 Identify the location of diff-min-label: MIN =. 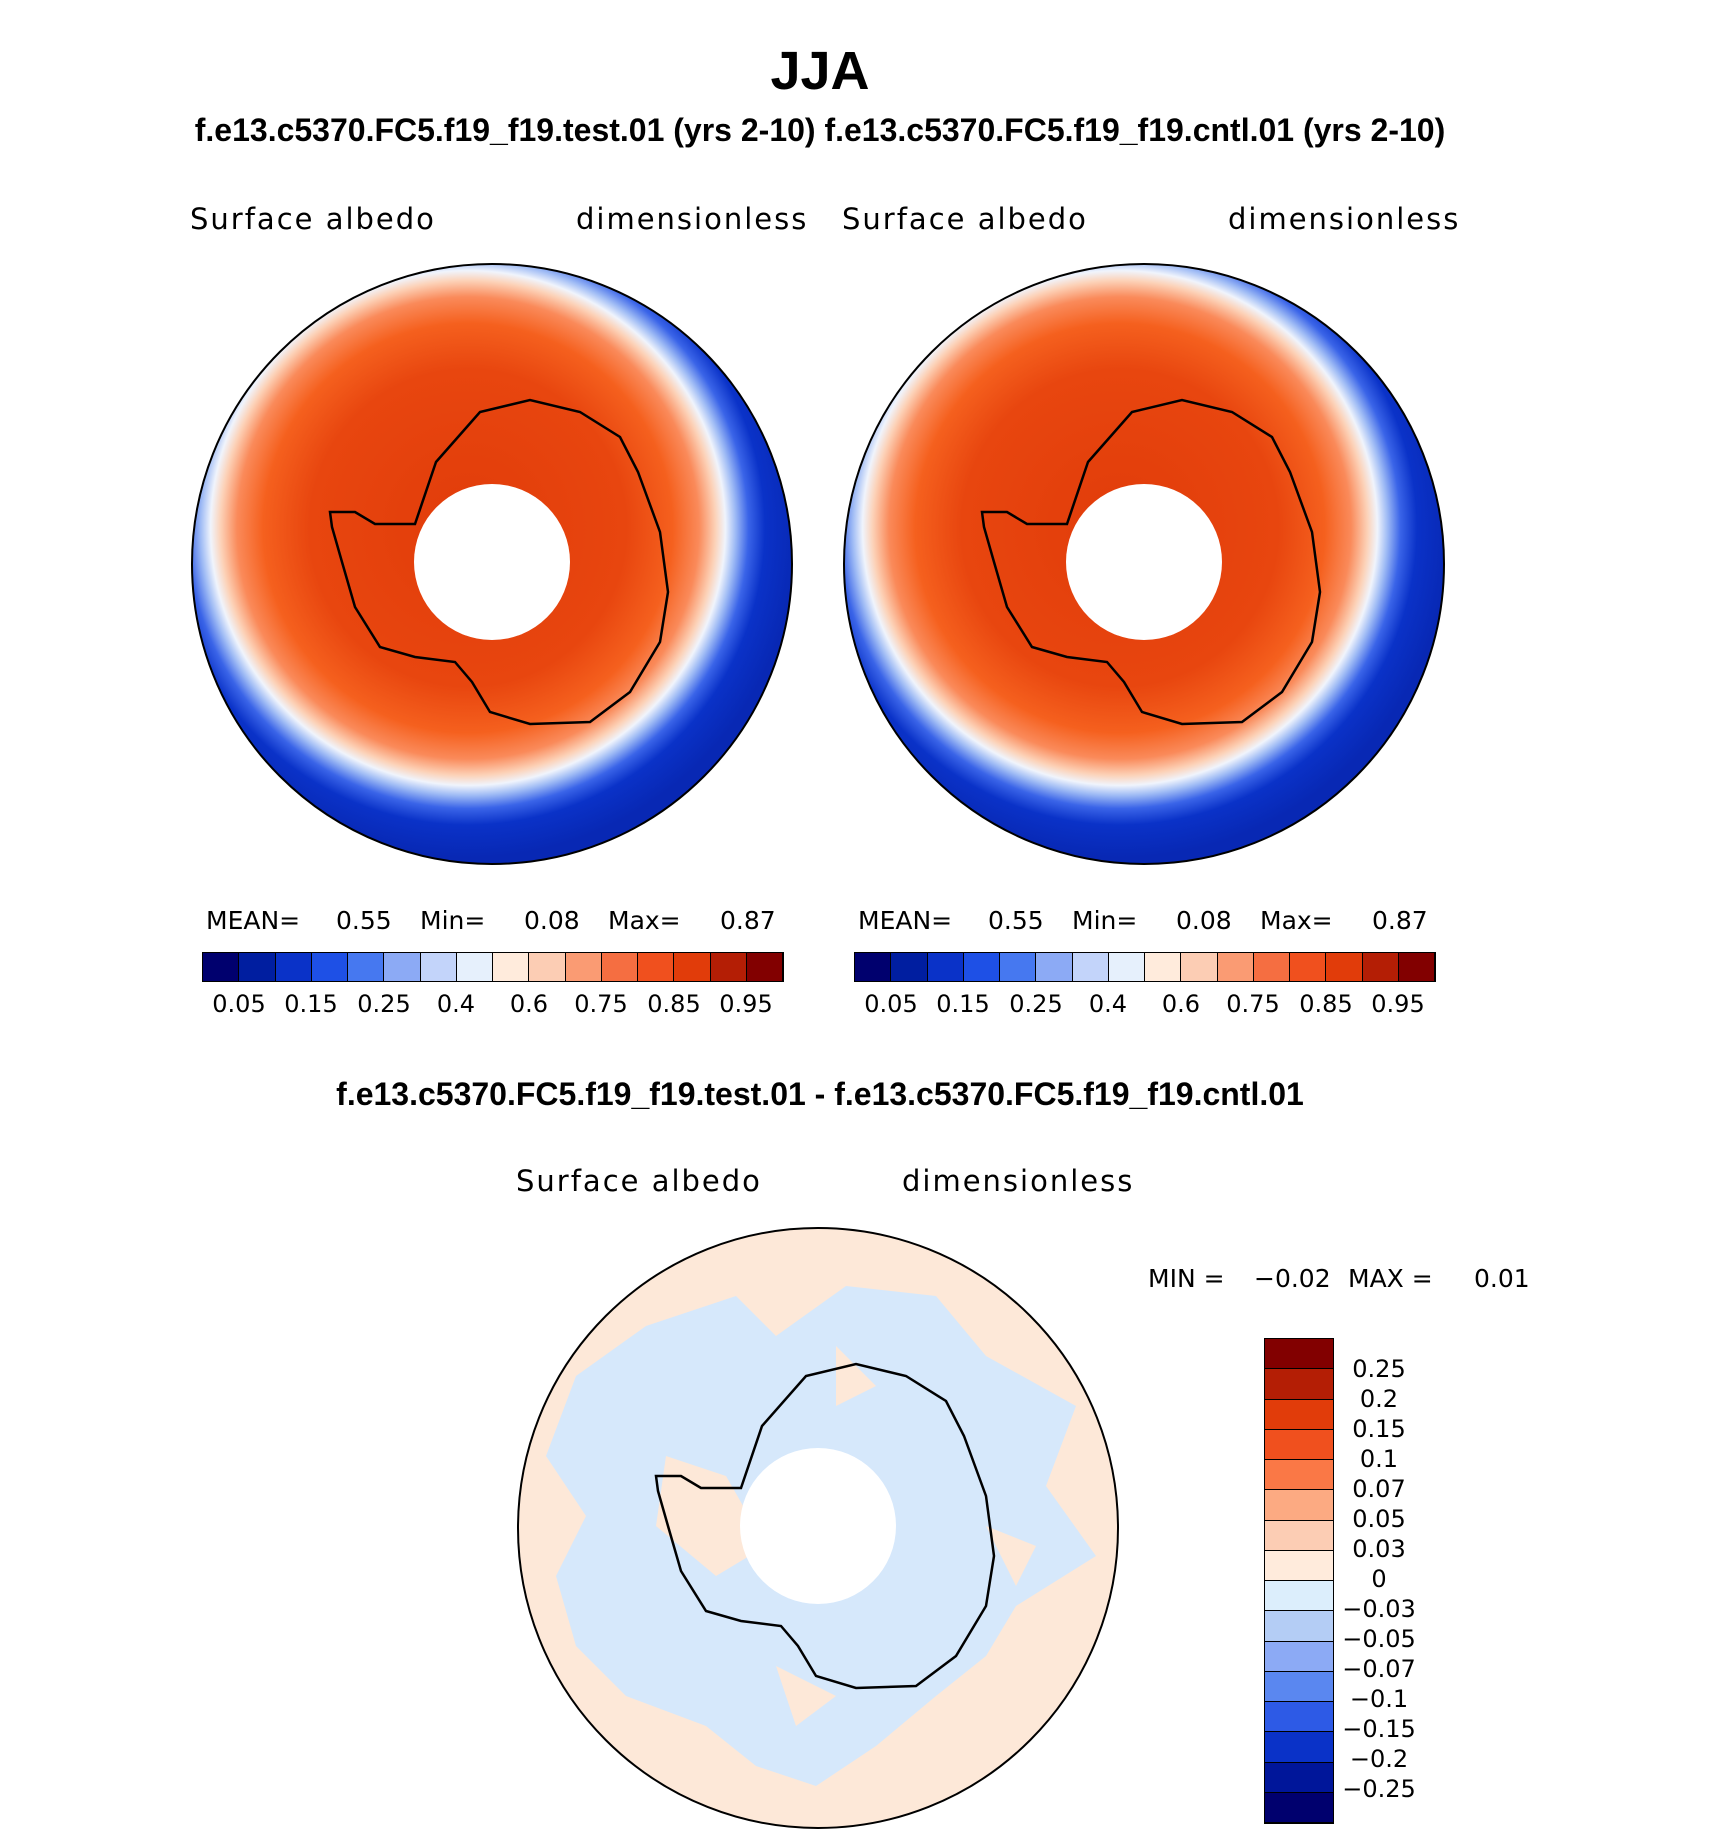
(1186, 1278).